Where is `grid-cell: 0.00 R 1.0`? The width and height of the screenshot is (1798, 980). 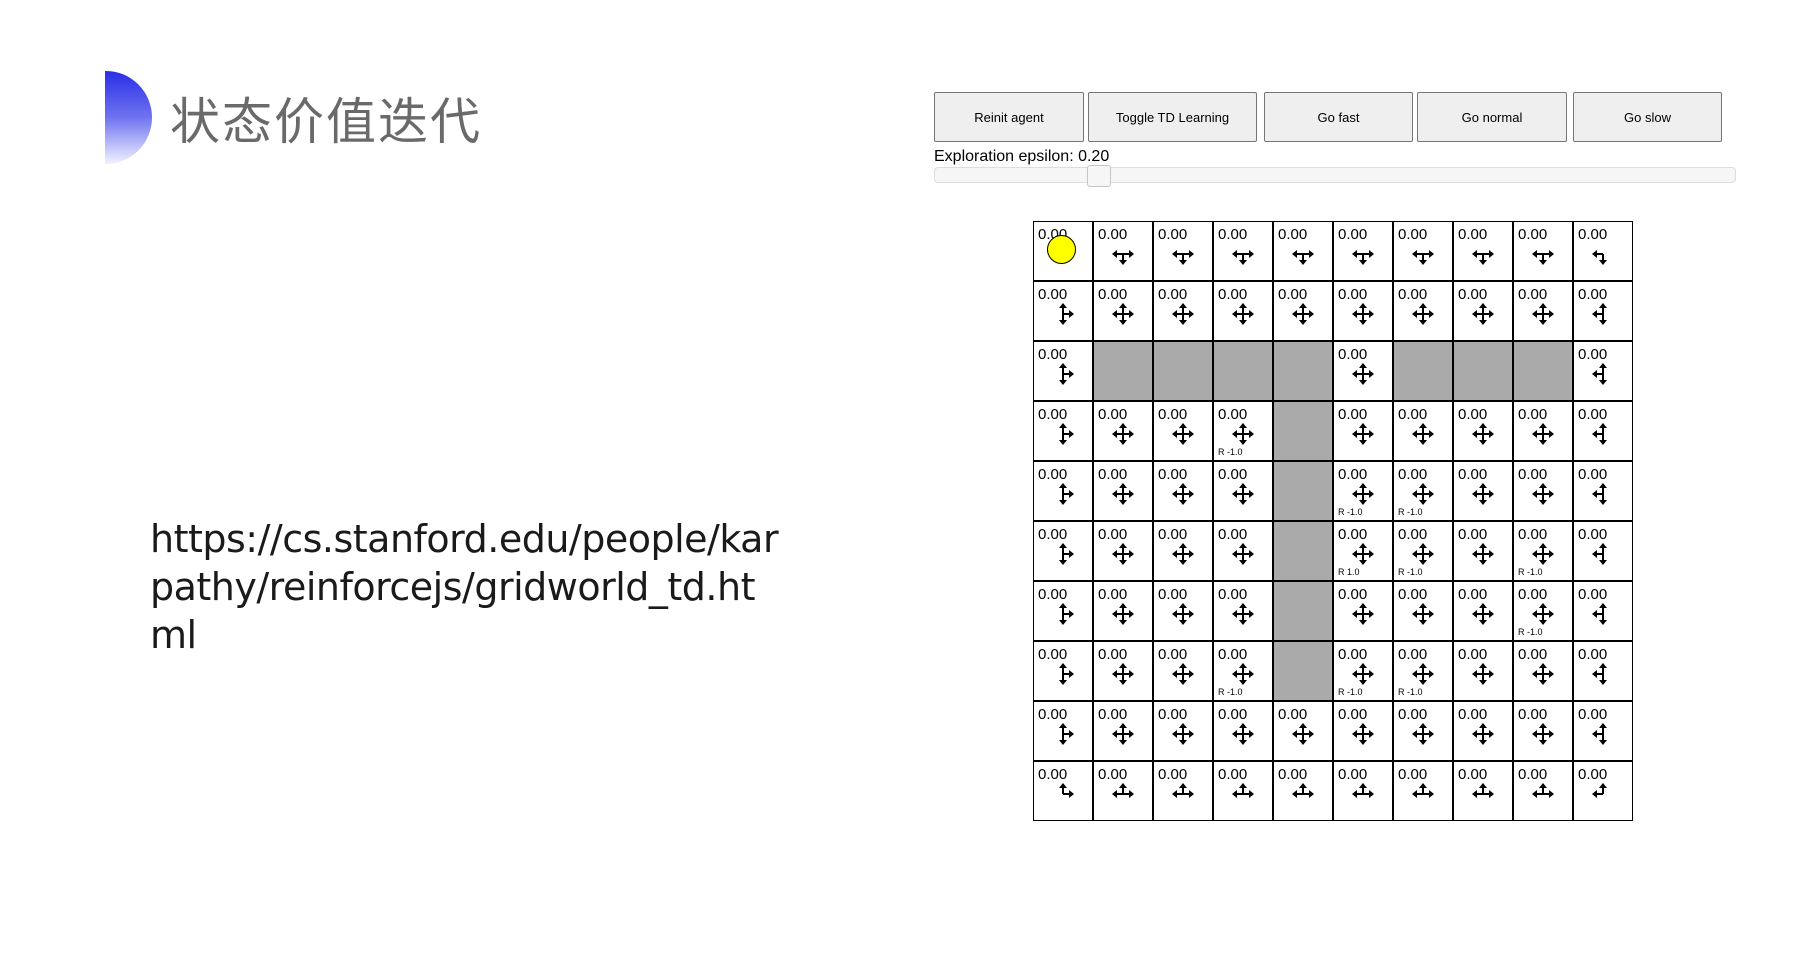
grid-cell: 0.00 R 1.0 is located at coordinates (1363, 551).